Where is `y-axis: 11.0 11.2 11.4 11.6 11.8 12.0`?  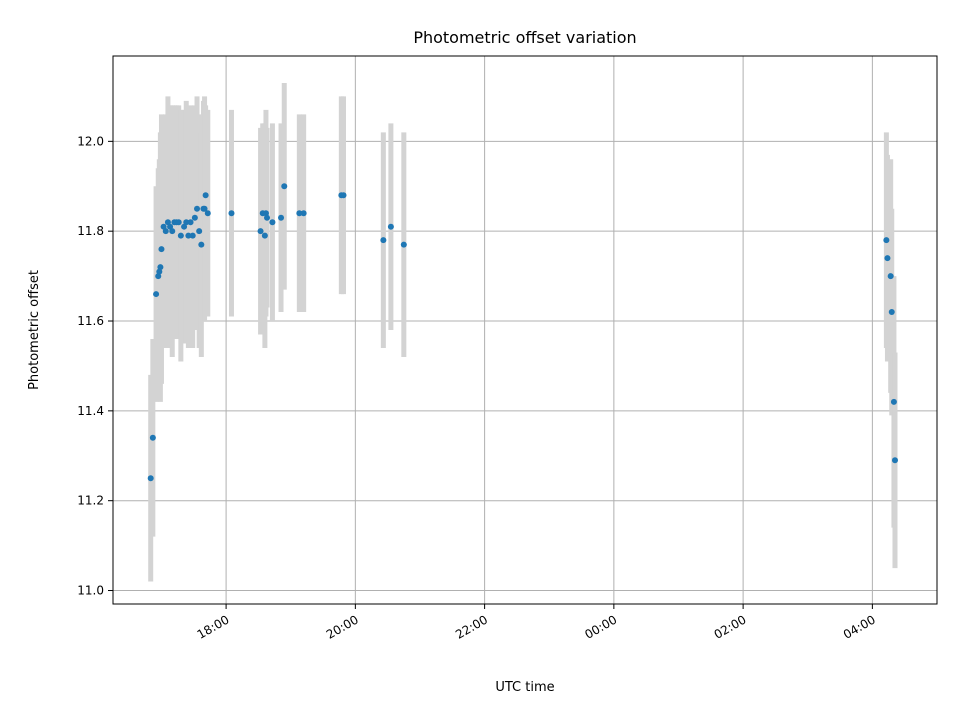 y-axis: 11.0 11.2 11.4 11.6 11.8 12.0 is located at coordinates (95, 366).